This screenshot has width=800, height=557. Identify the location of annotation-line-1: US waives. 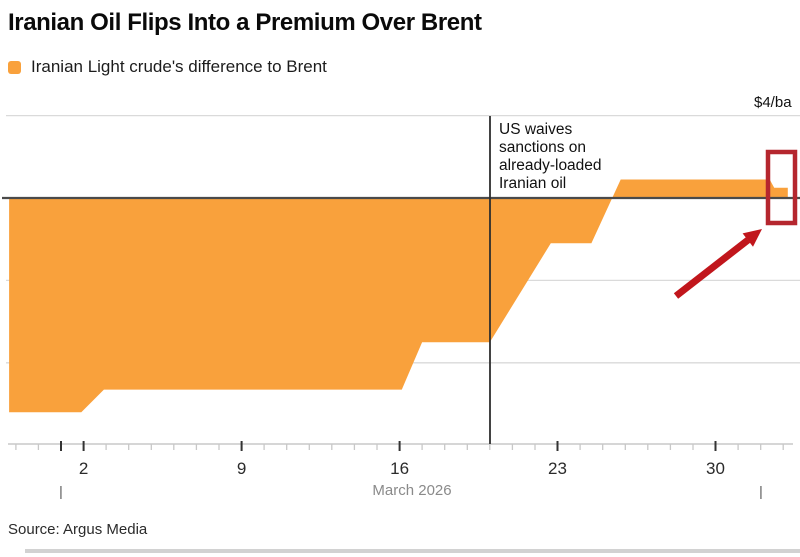
(535, 129).